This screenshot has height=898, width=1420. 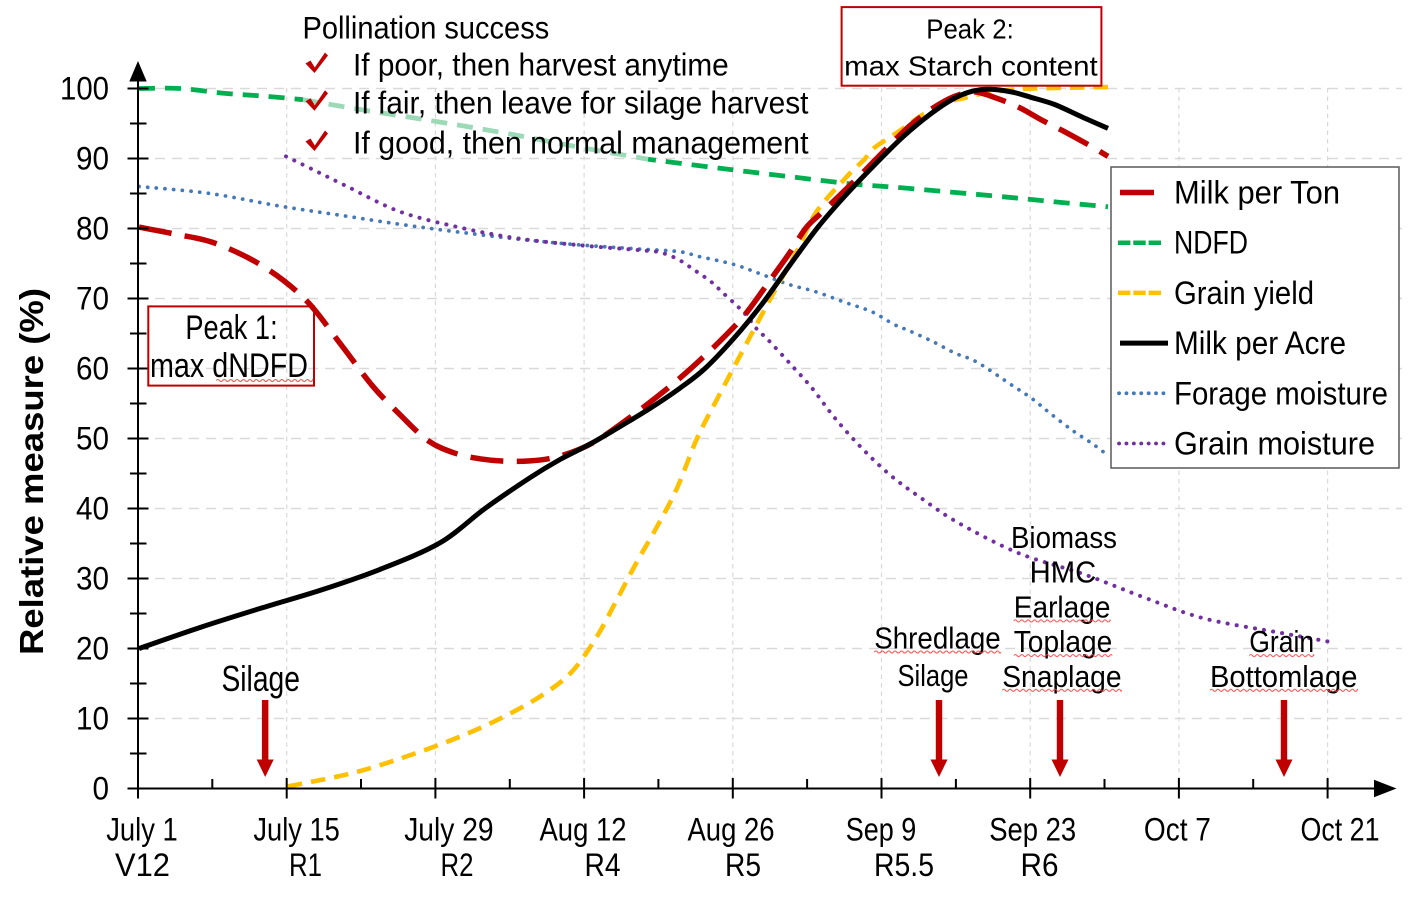 I want to click on svg-text: 100, so click(x=84, y=89).